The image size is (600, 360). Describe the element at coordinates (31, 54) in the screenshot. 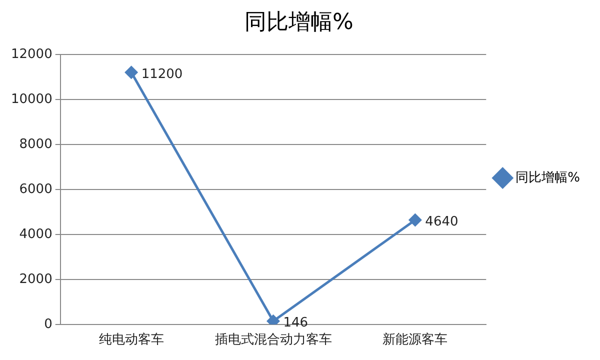

I see `y-tick-label: 12000` at that location.